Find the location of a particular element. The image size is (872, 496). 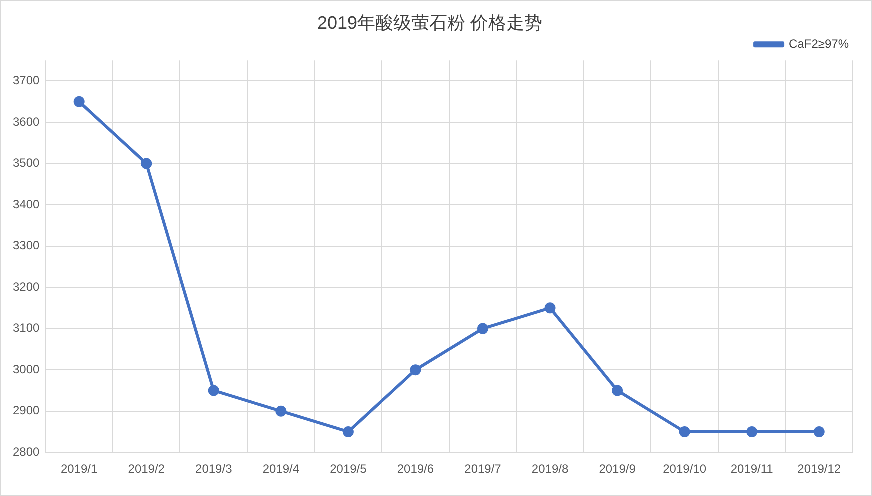

y-tick-label: 3300 is located at coordinates (26, 245).